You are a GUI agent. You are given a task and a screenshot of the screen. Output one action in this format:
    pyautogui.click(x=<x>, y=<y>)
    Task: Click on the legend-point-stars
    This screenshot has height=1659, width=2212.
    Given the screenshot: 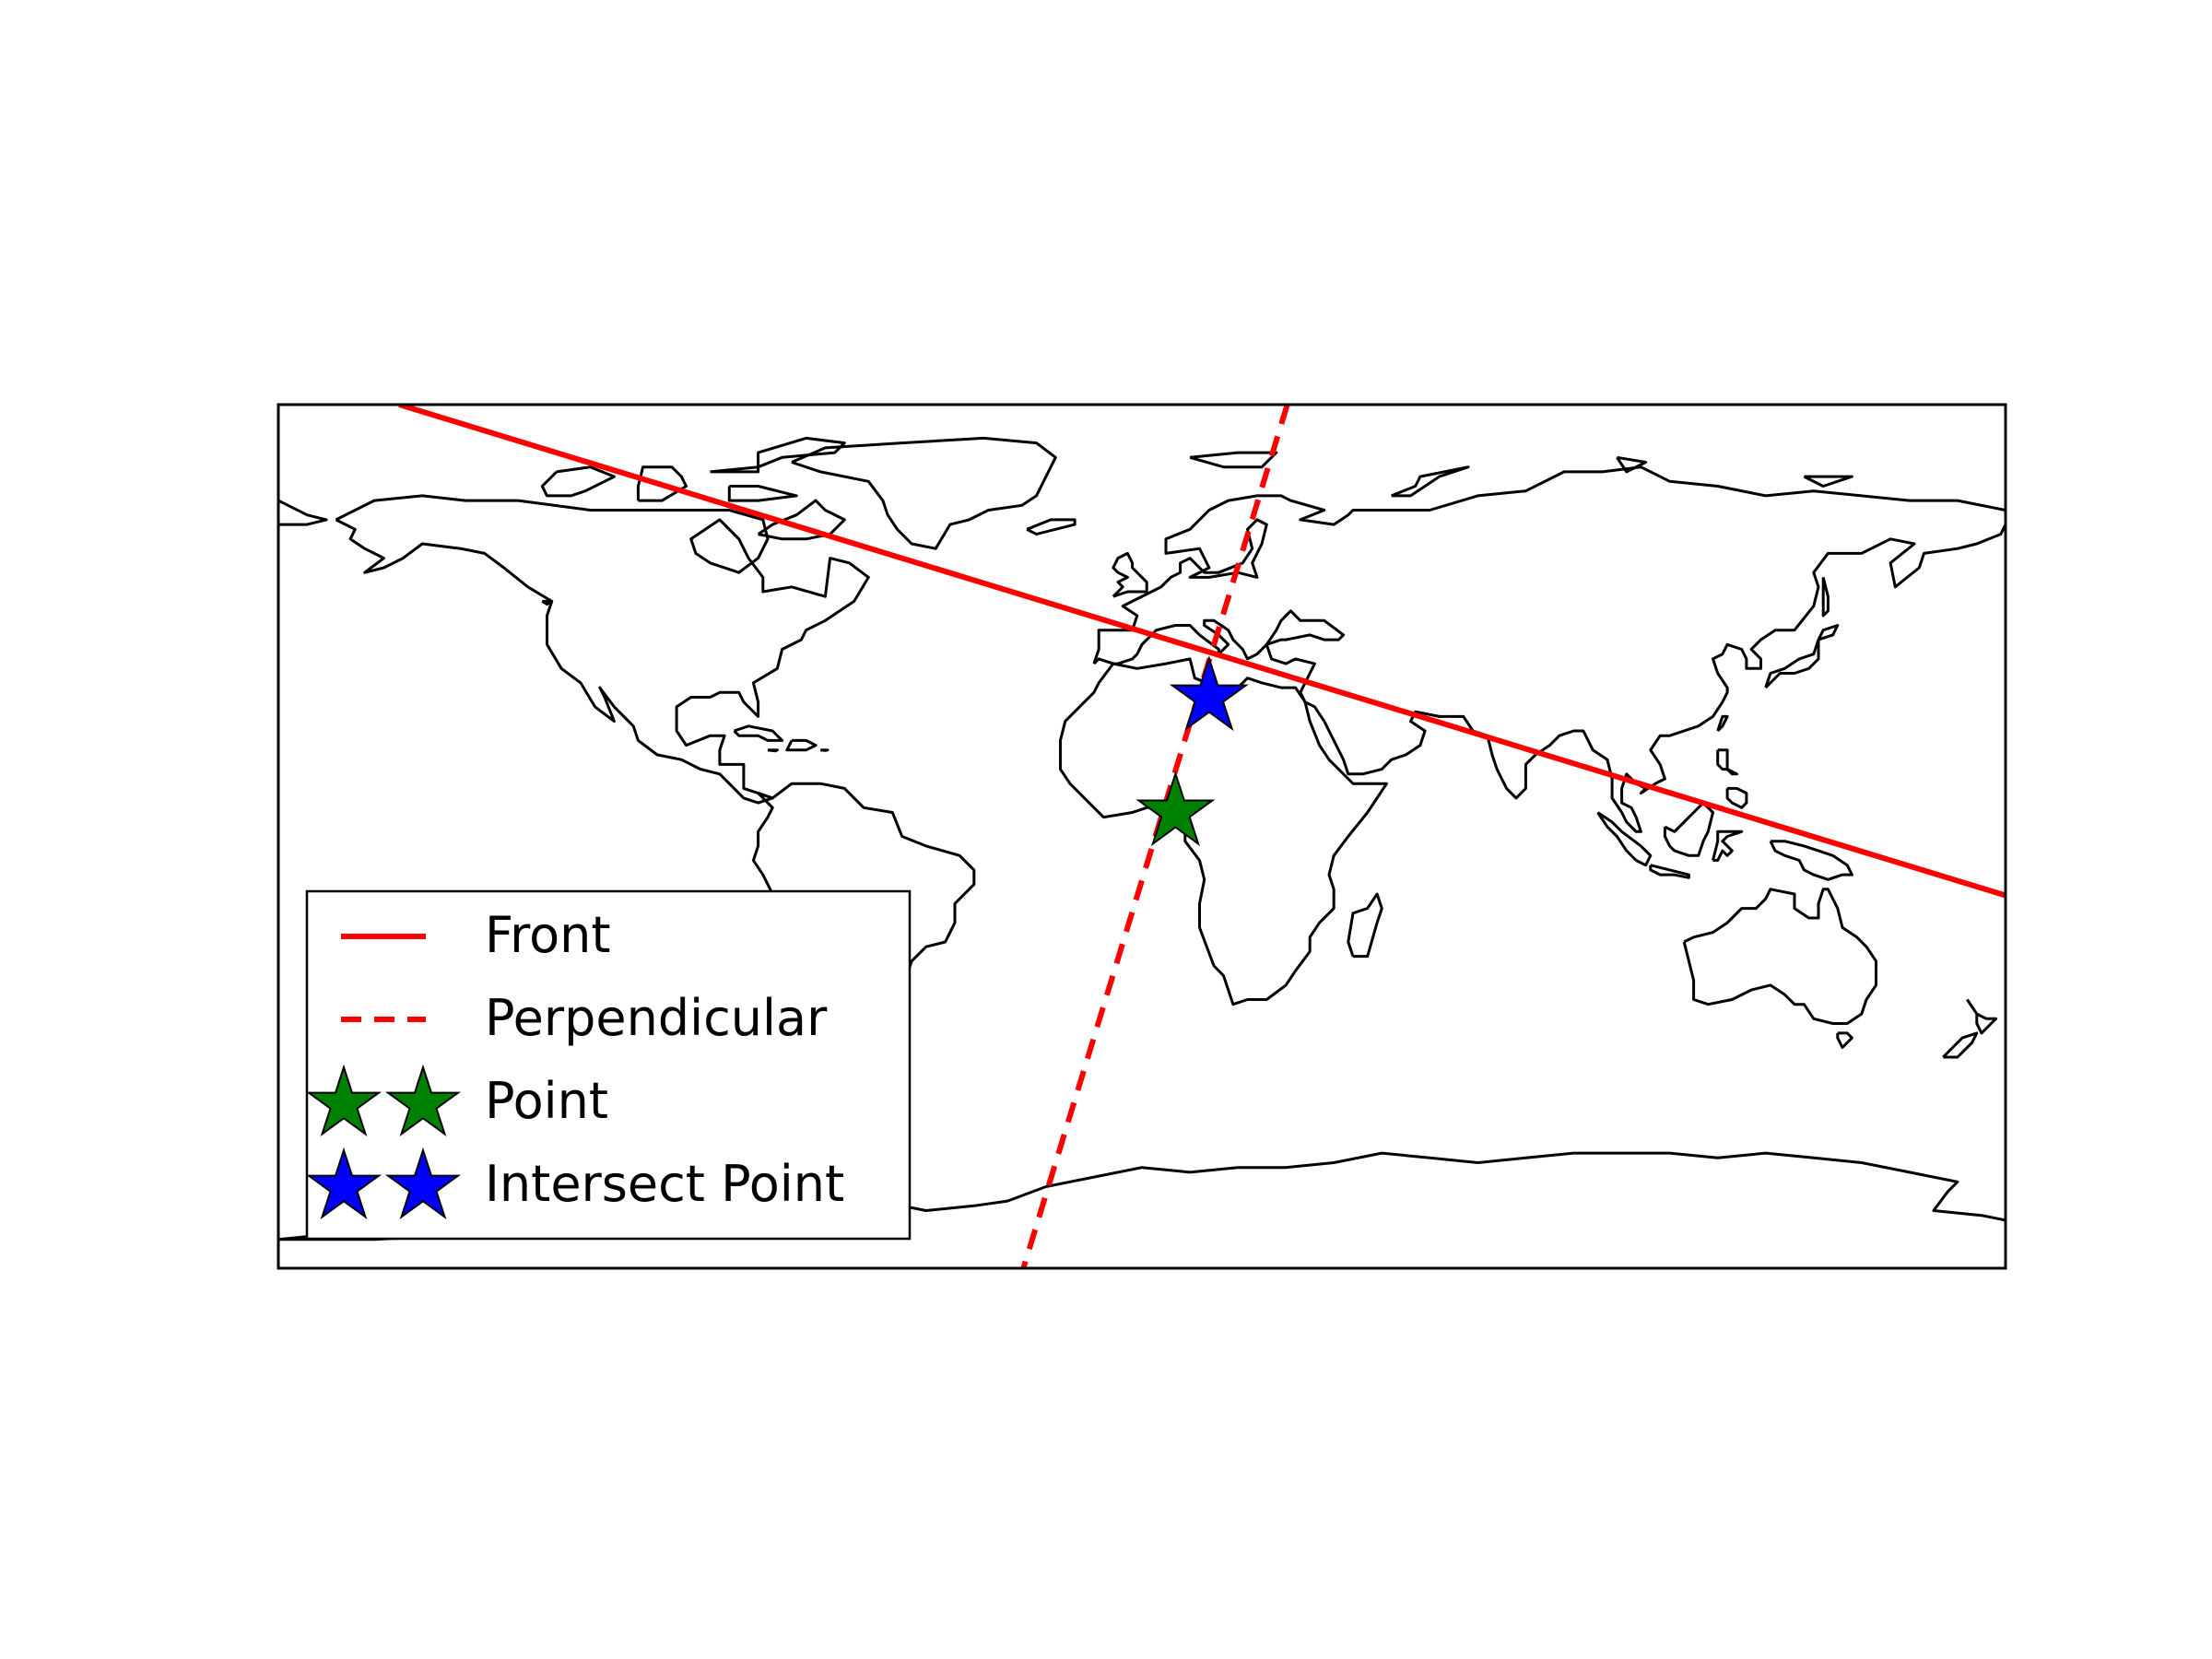 What is the action you would take?
    pyautogui.click(x=383, y=1100)
    